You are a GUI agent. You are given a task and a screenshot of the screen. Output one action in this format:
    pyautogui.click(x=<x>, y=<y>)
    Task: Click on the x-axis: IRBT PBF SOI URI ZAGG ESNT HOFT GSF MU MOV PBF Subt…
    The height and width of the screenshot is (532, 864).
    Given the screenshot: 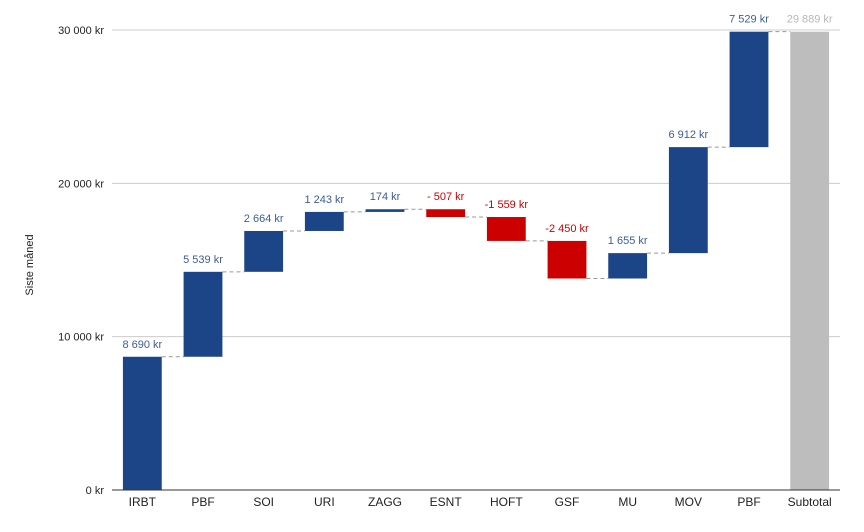 What is the action you would take?
    pyautogui.click(x=476, y=499)
    